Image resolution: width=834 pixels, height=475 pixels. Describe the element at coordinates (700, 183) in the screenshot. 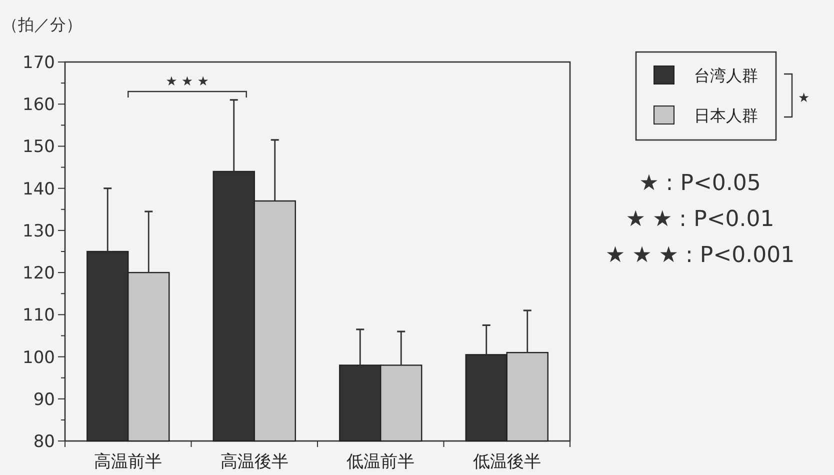

I see `text: ★ : P<0.05` at that location.